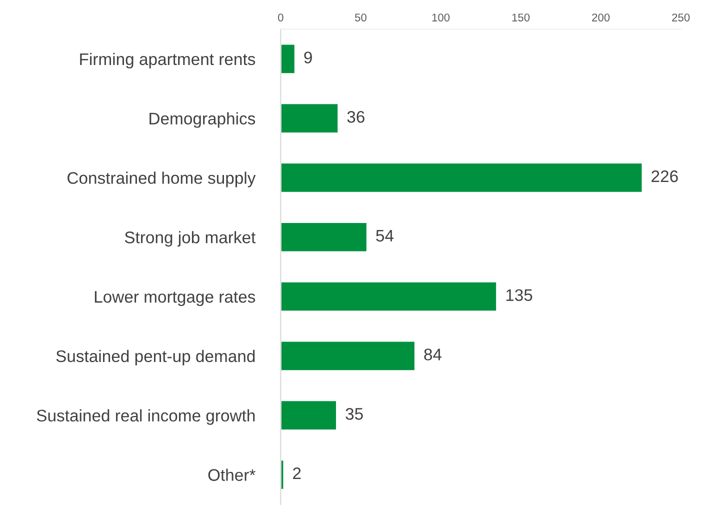 The height and width of the screenshot is (531, 707). I want to click on data-label: 35, so click(354, 414).